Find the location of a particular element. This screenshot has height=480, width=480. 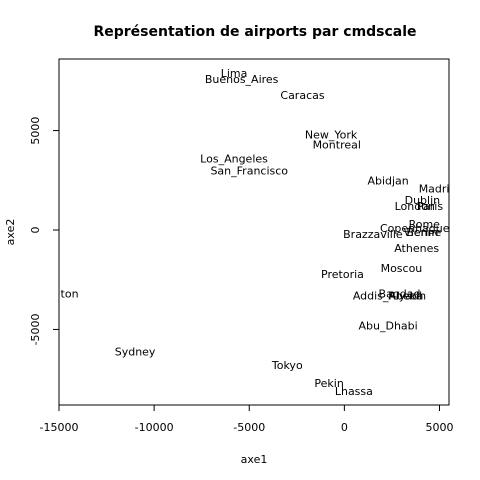

x-tick-label: -15000 is located at coordinates (59, 427).